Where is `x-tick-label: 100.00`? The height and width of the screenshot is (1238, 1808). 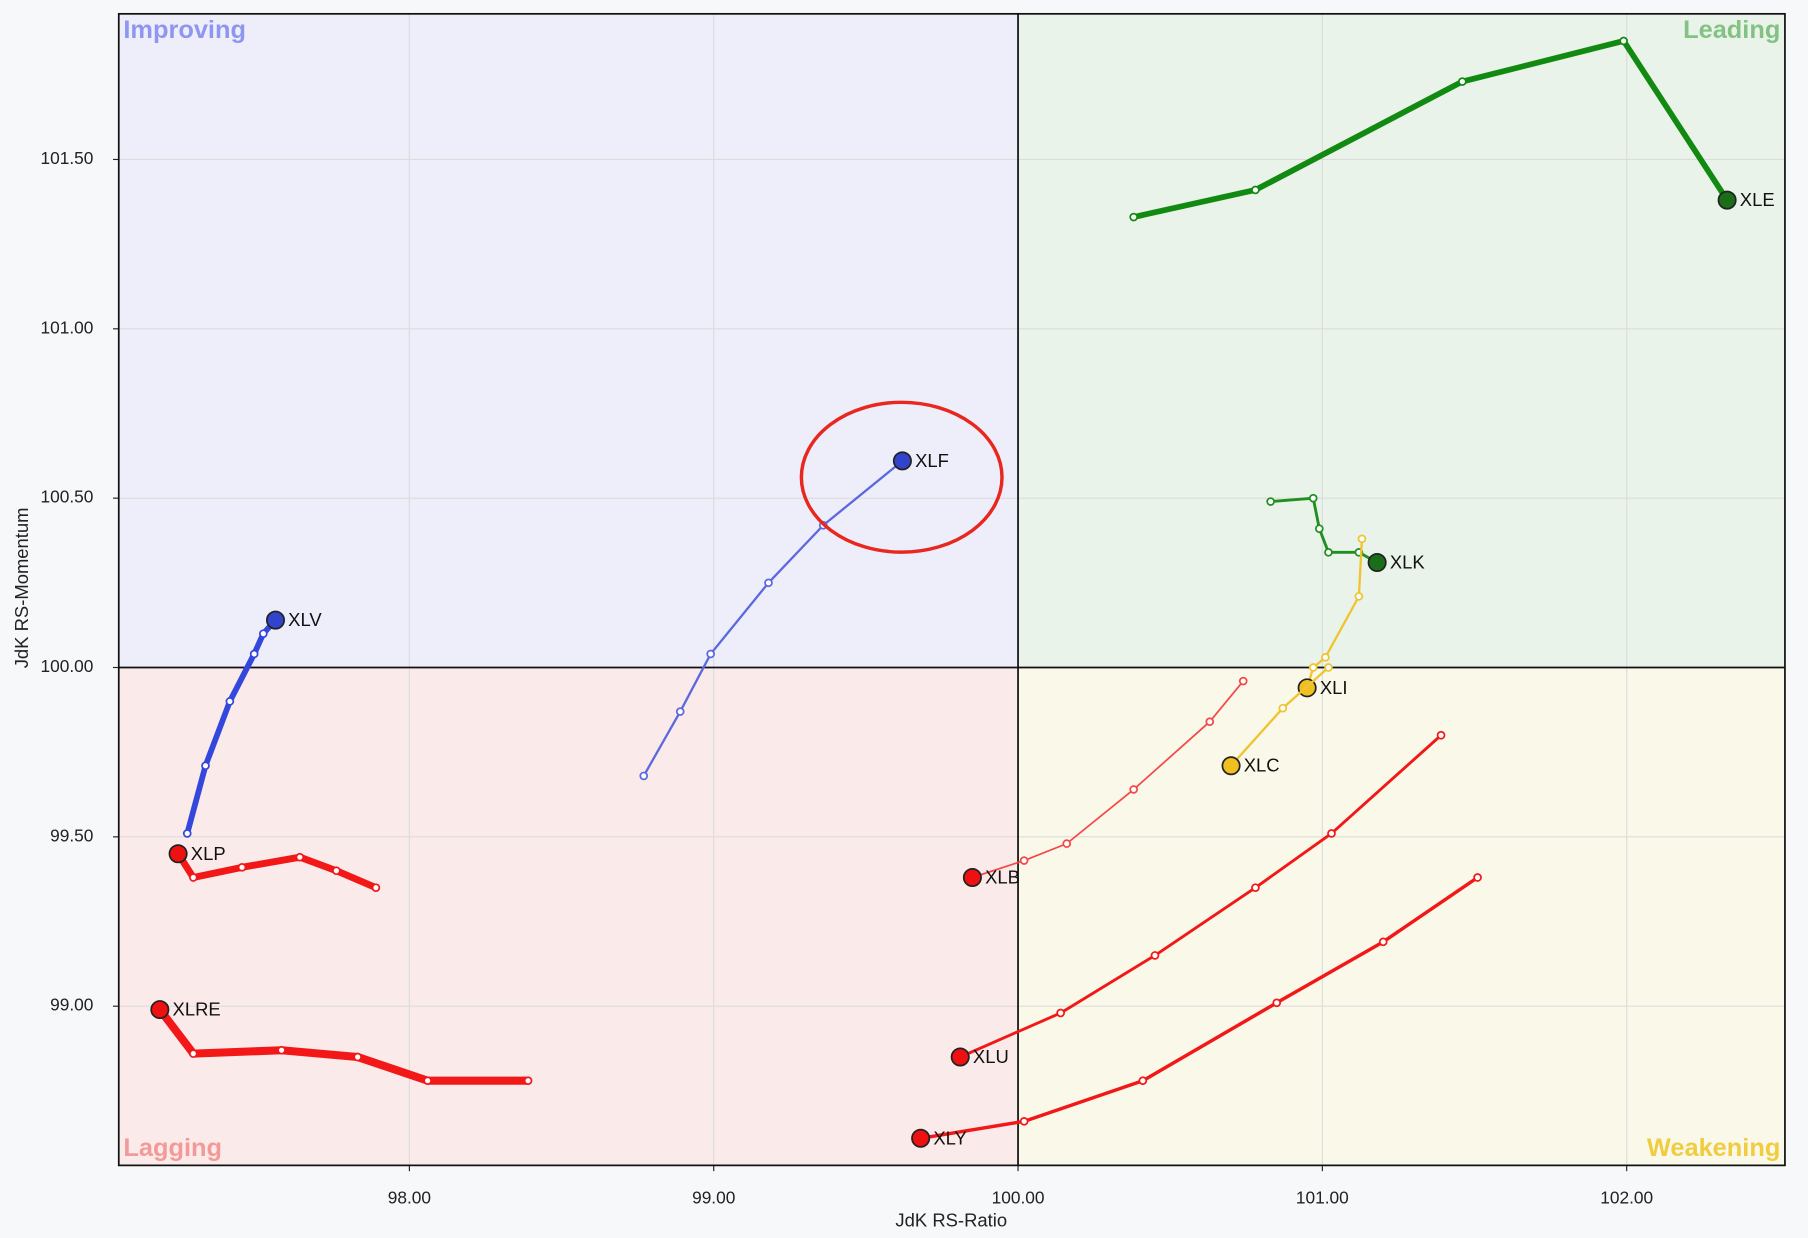
x-tick-label: 100.00 is located at coordinates (1018, 1197).